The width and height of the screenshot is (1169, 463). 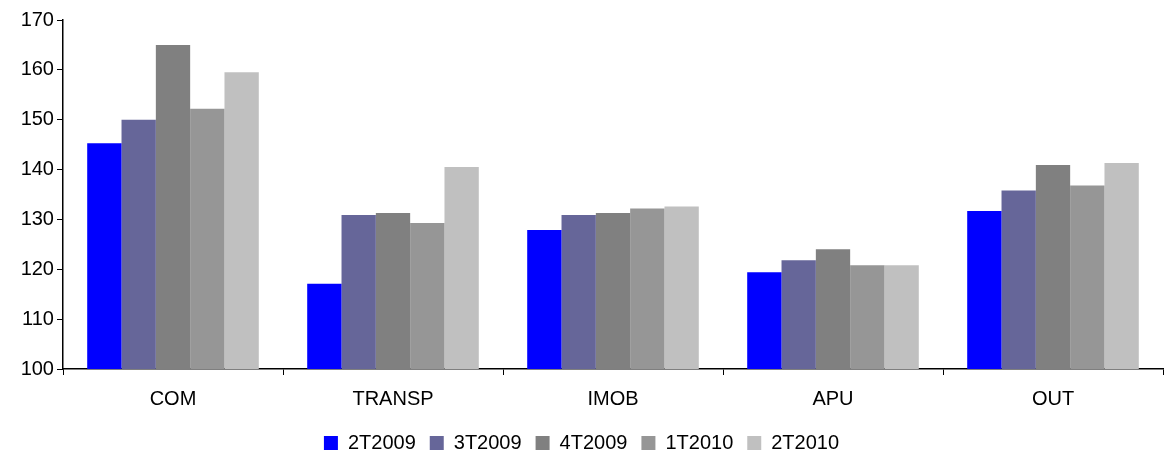 What do you see at coordinates (37, 217) in the screenshot?
I see `y-tick-label: 130` at bounding box center [37, 217].